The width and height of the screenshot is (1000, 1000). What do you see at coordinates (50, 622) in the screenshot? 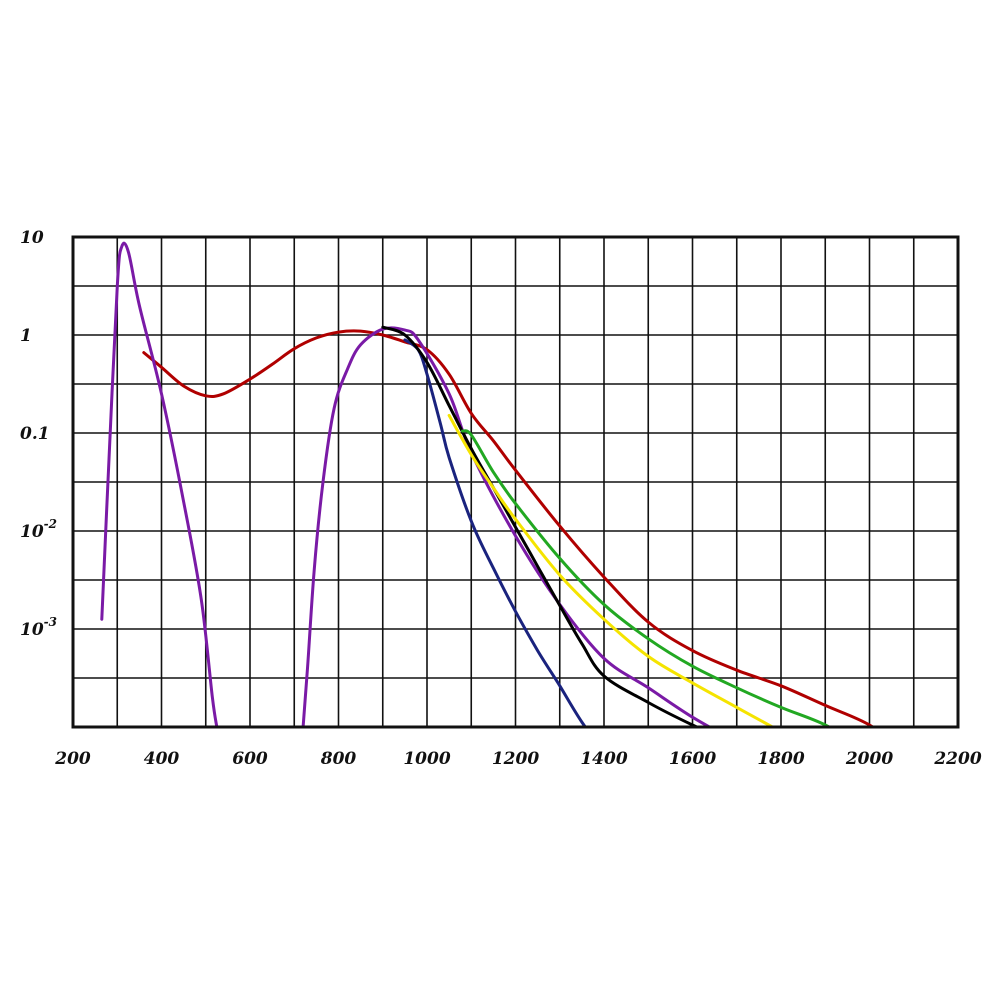
I see `y-tick-exponent: -3` at bounding box center [50, 622].